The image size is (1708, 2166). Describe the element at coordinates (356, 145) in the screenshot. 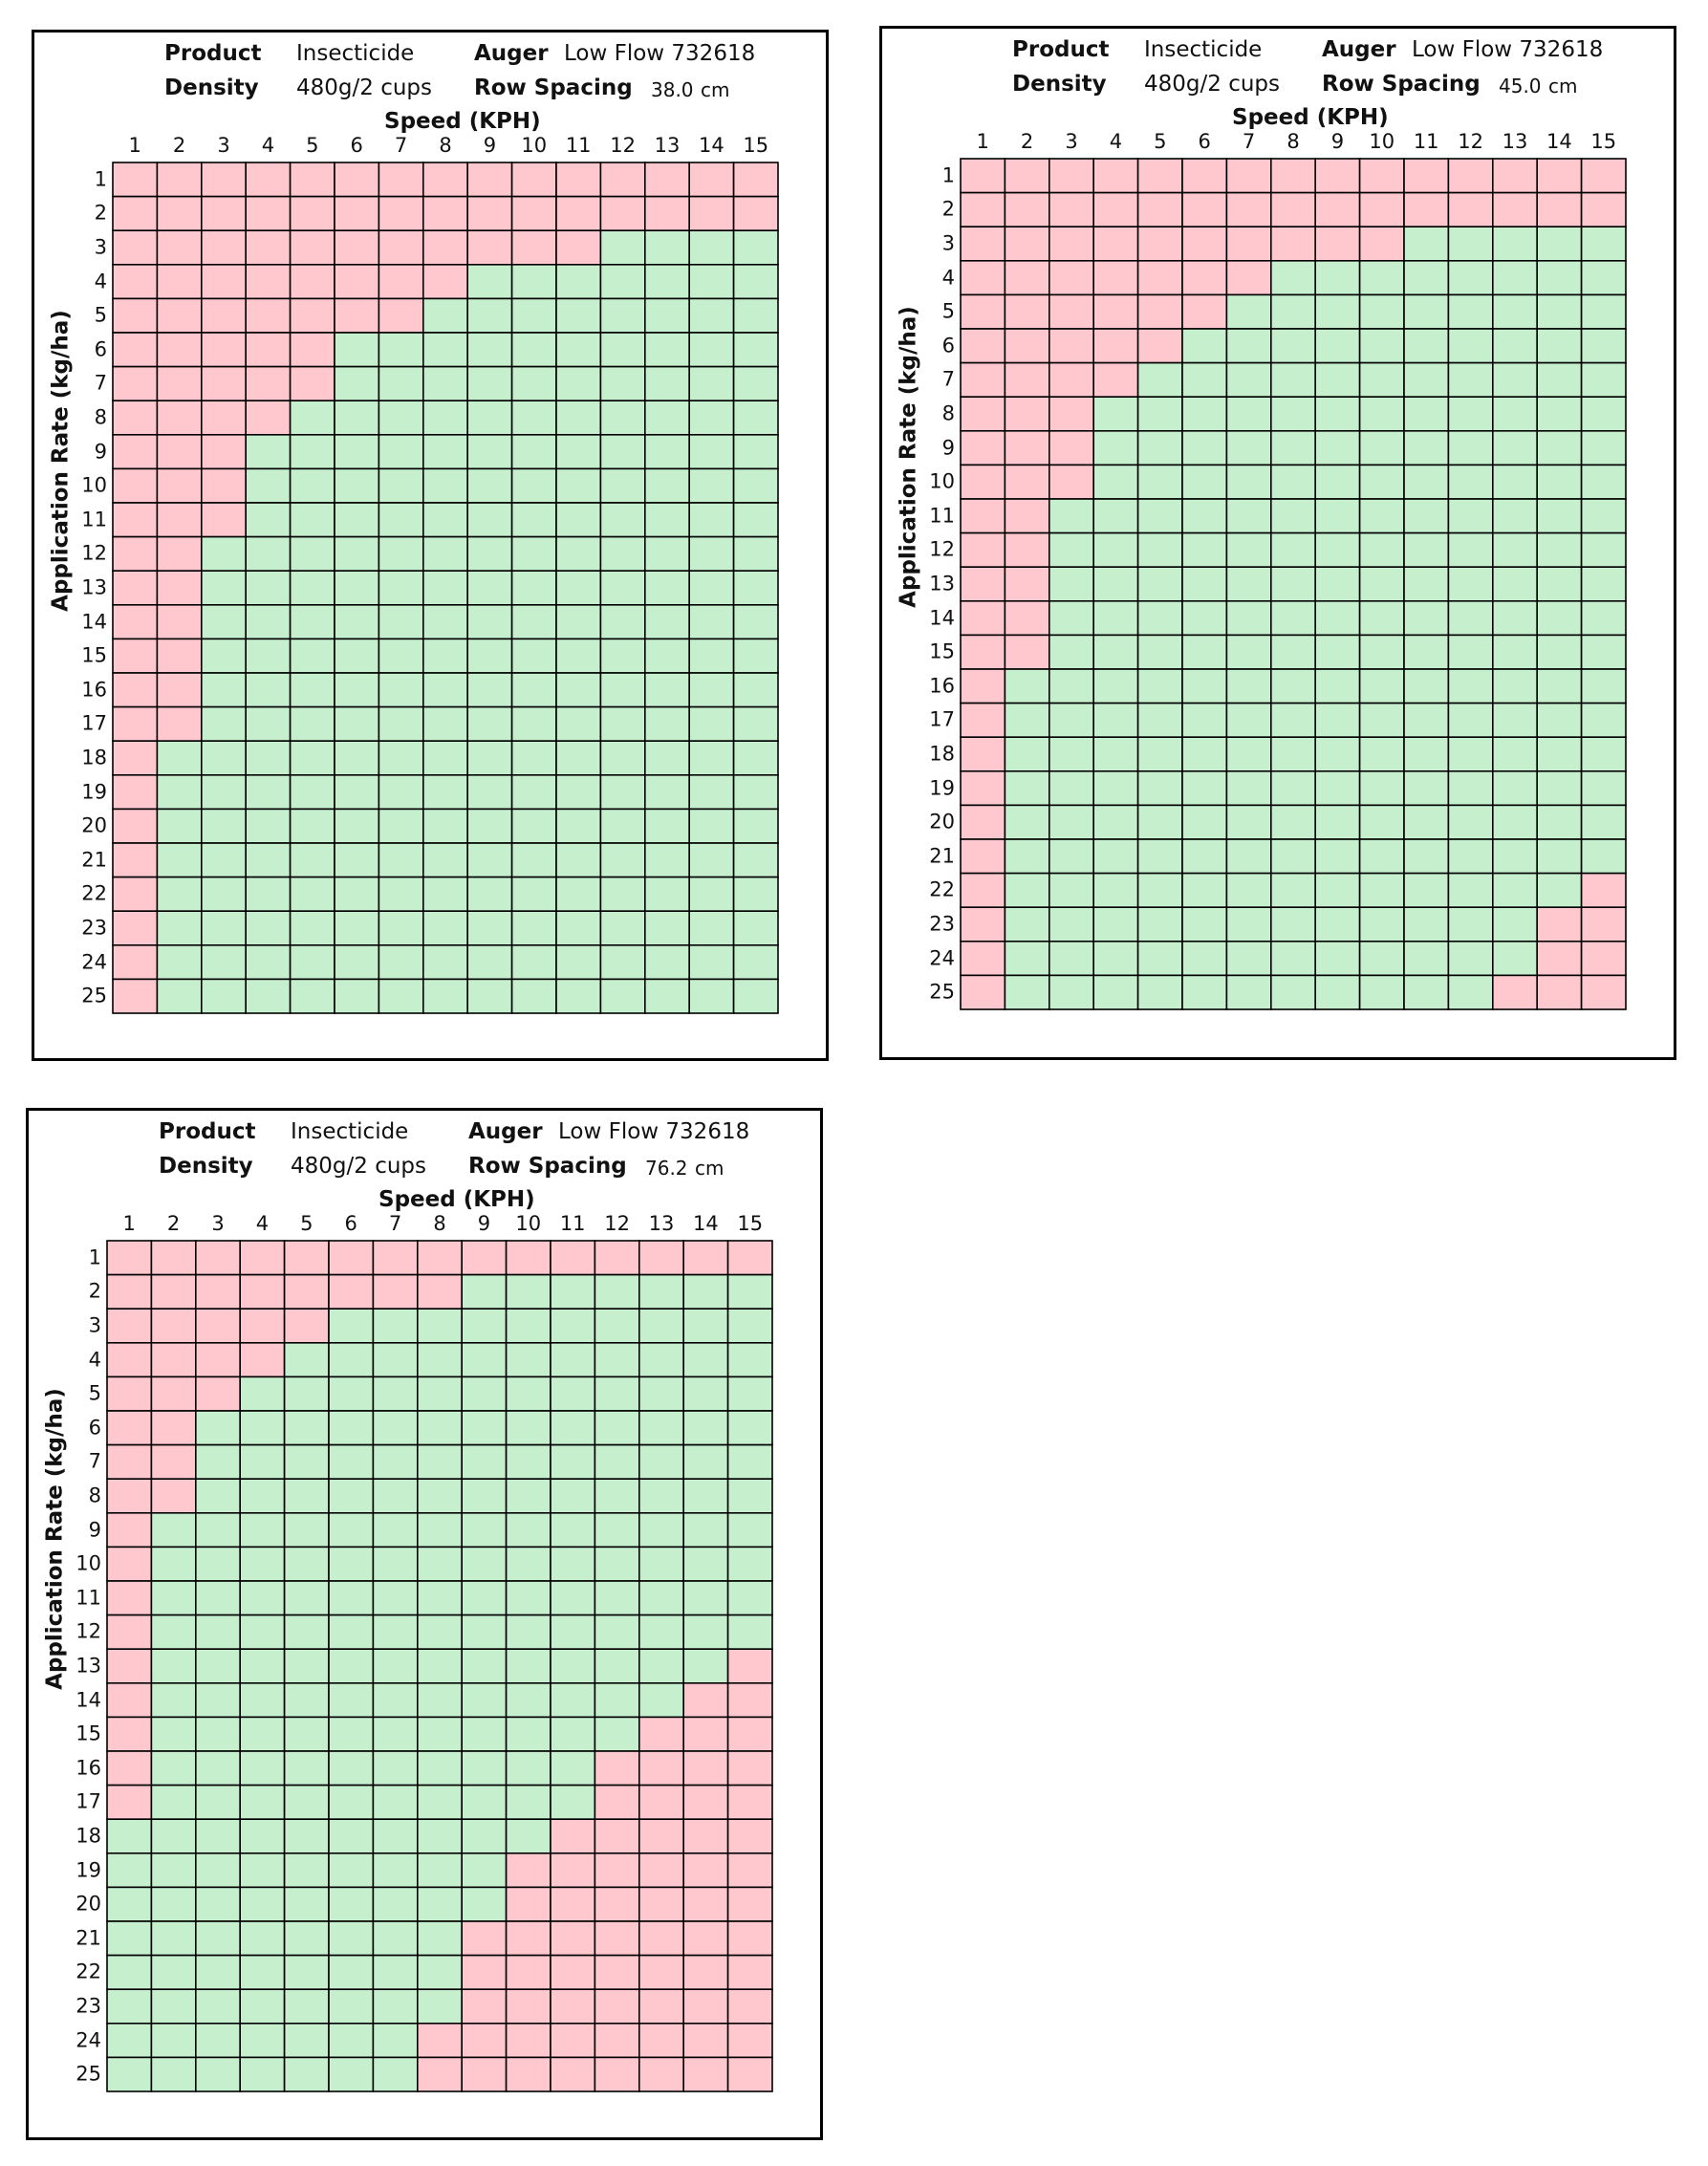

I see `x-tick-label: 6` at that location.